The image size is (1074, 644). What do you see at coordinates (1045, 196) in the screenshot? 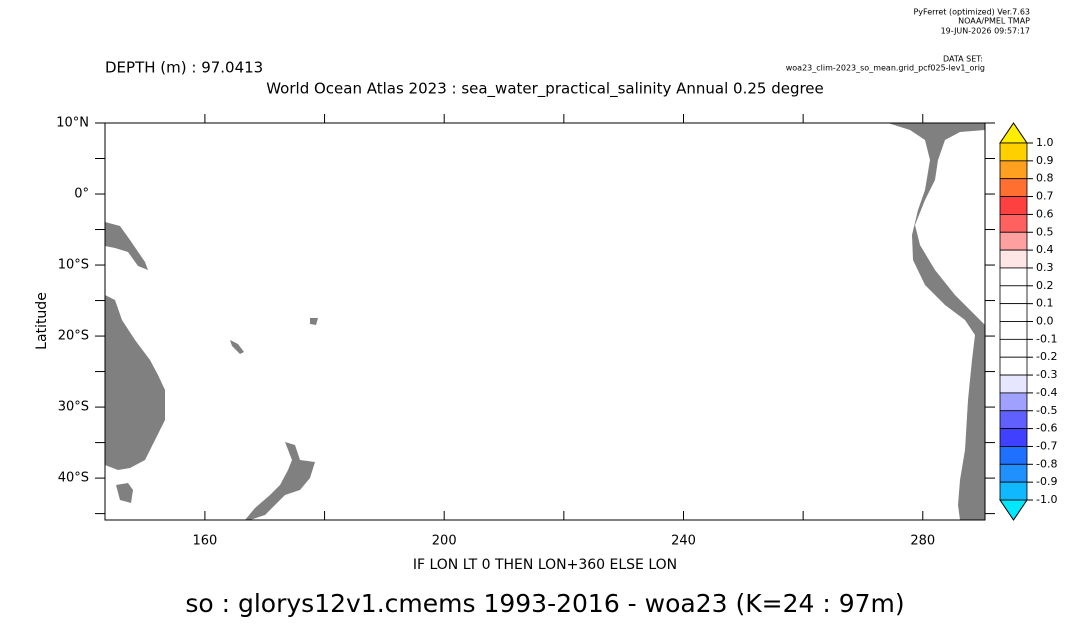
I see `colorbar-label: 0.7` at bounding box center [1045, 196].